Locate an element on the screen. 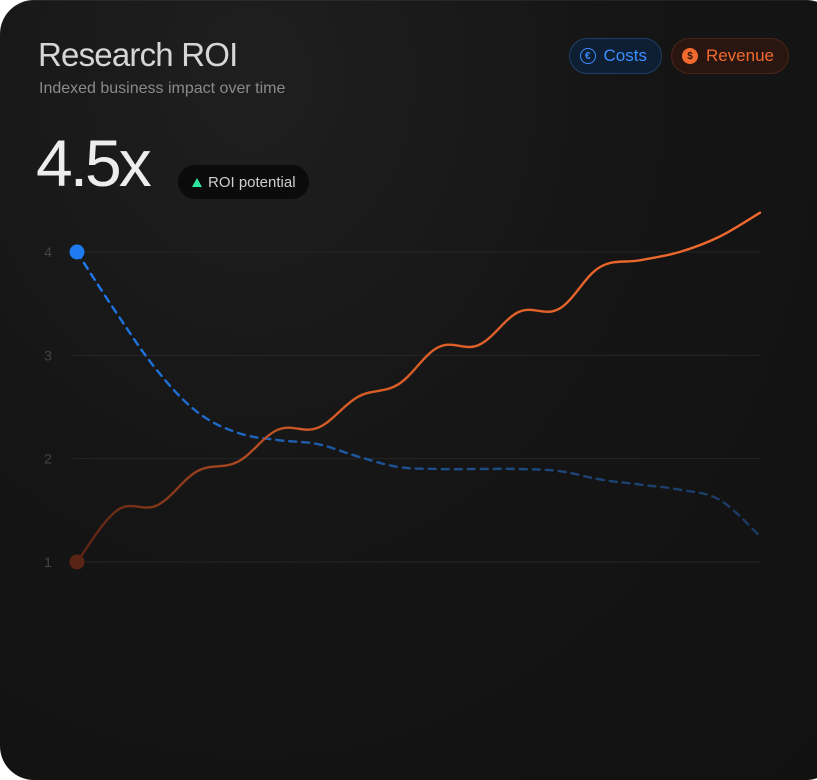 This screenshot has height=780, width=817. roi-value: 4.5x is located at coordinates (94, 163).